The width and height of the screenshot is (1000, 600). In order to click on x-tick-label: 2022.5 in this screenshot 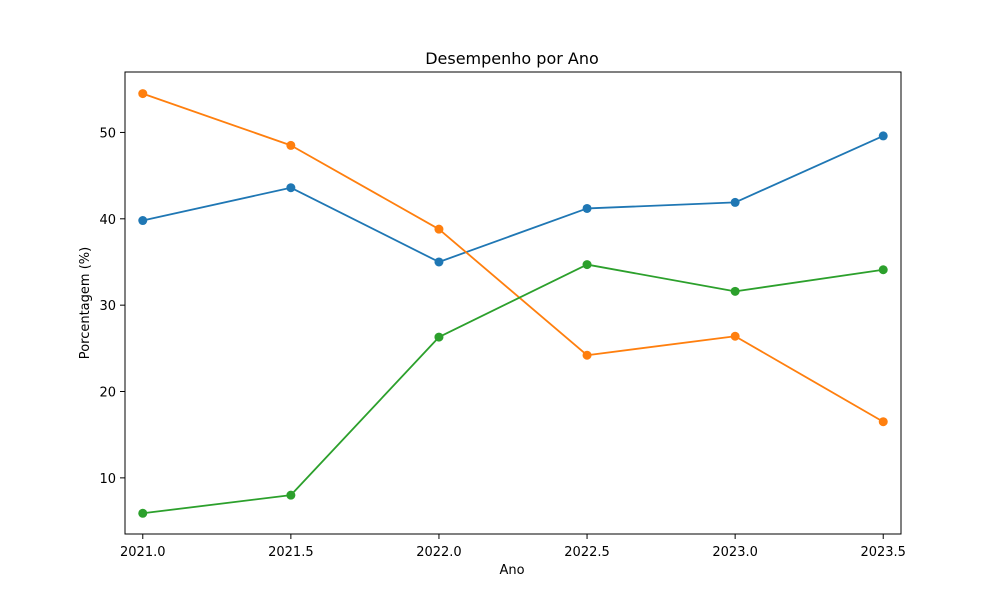, I will do `click(587, 552)`.